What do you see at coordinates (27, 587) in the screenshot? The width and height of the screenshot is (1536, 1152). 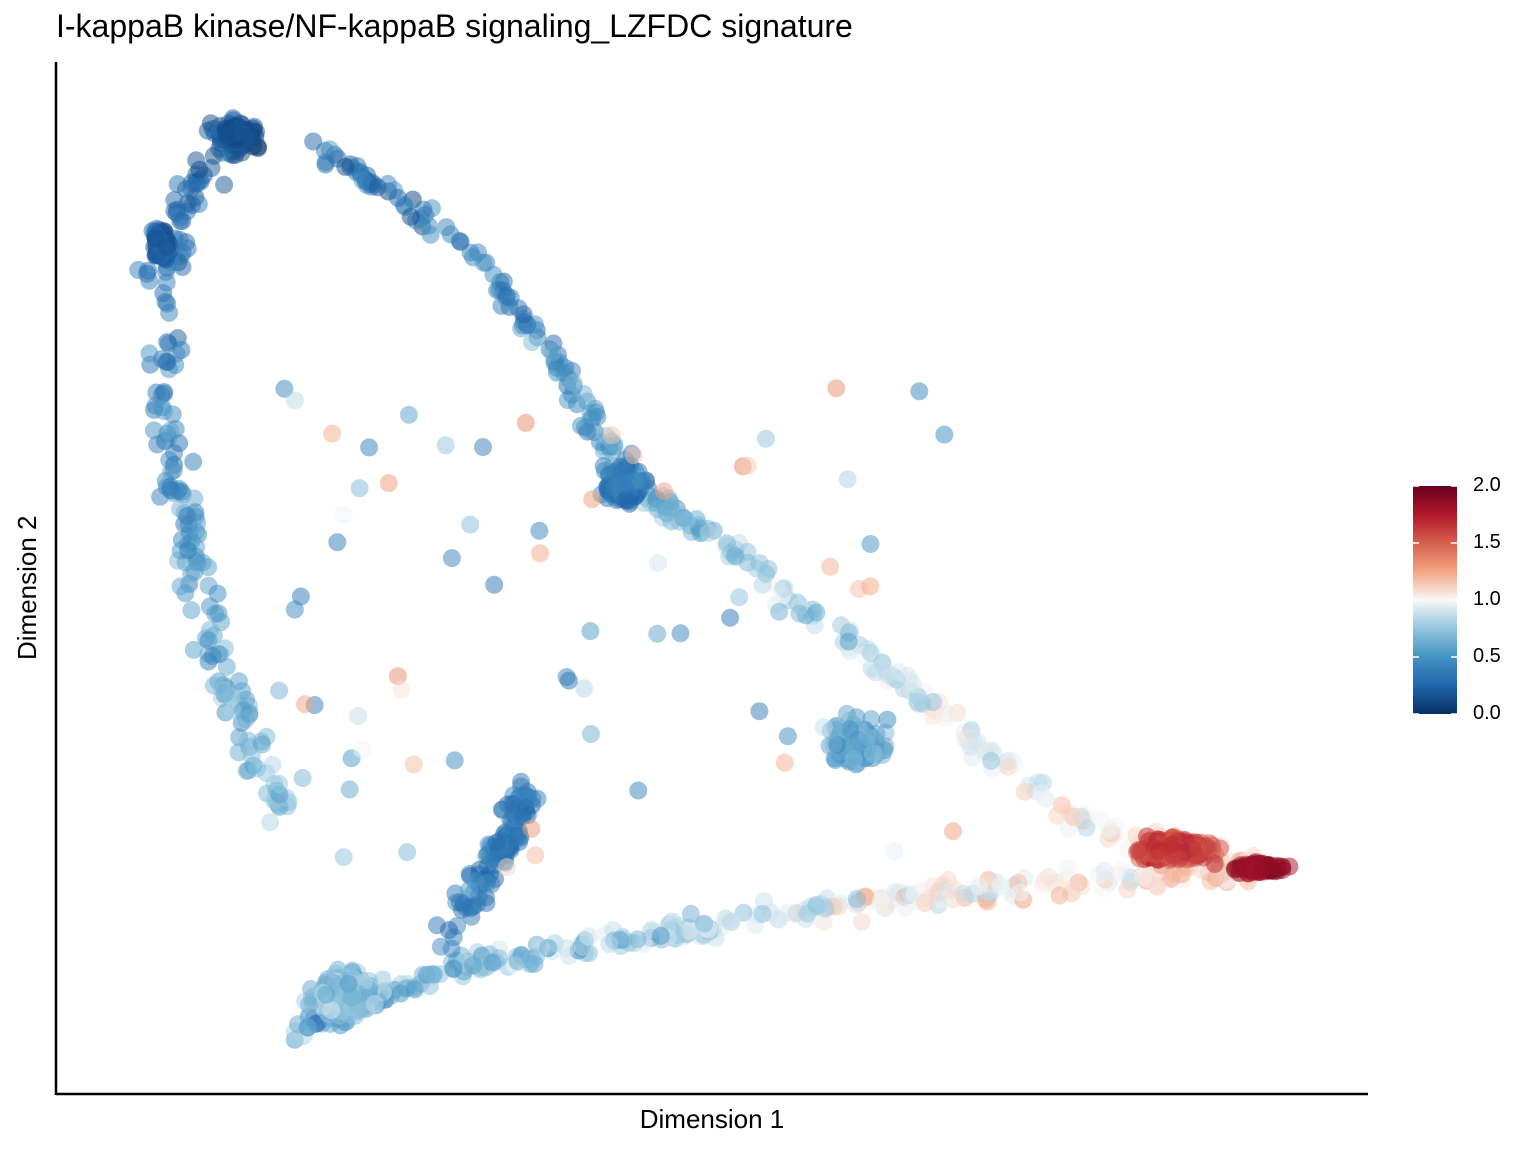 I see `y-axis-label: Dimension 2` at bounding box center [27, 587].